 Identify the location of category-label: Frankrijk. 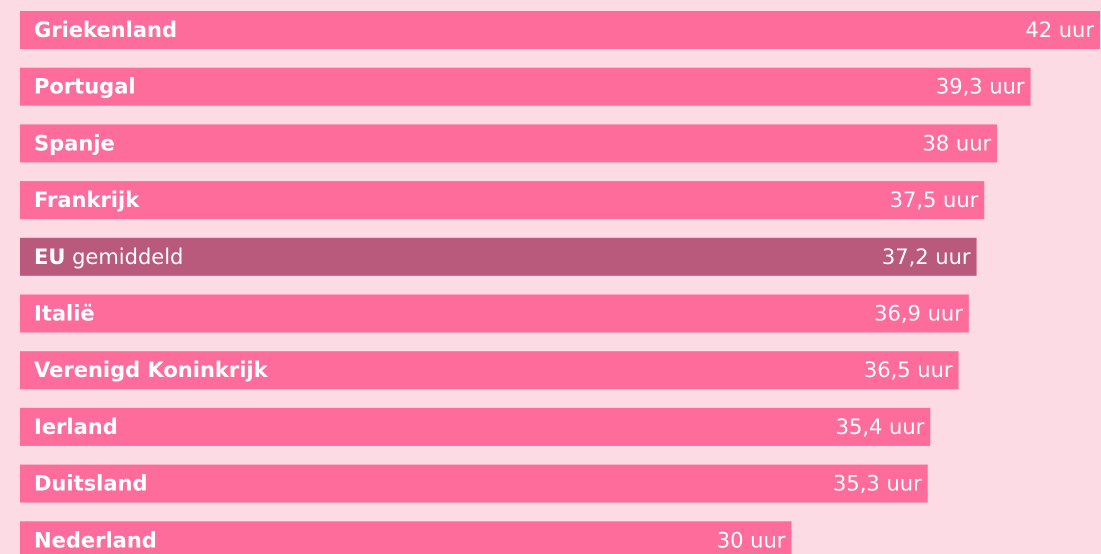
(87, 200).